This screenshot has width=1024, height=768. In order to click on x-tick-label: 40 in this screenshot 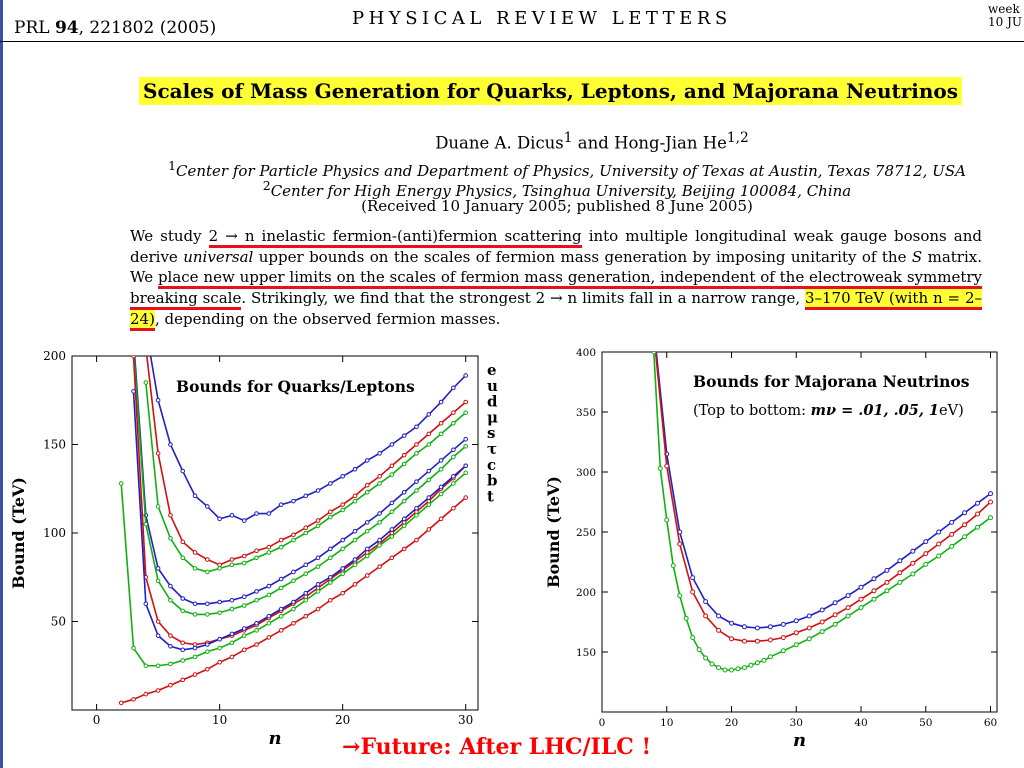, I will do `click(860, 723)`.